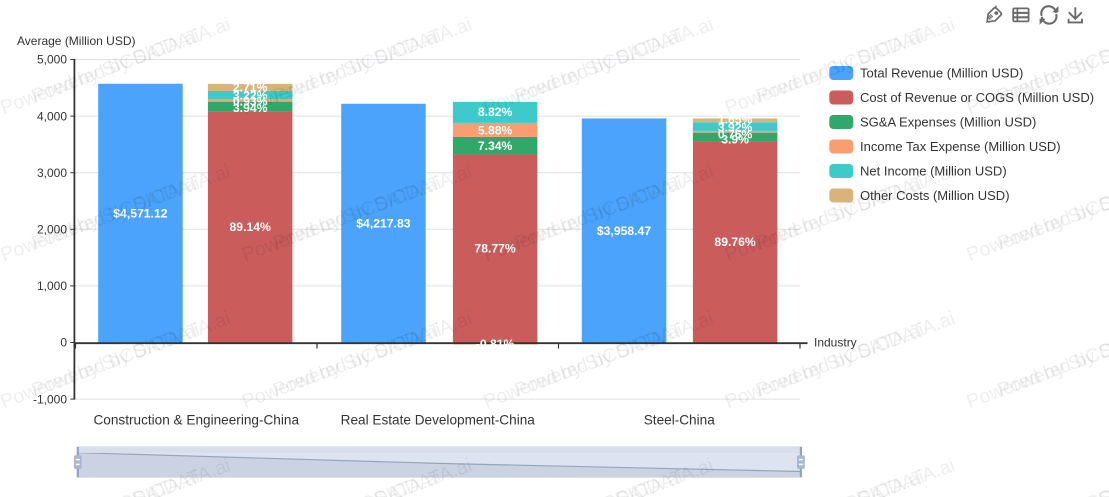 The image size is (1109, 497). What do you see at coordinates (50, 399) in the screenshot?
I see `svg-text: -1,000` at bounding box center [50, 399].